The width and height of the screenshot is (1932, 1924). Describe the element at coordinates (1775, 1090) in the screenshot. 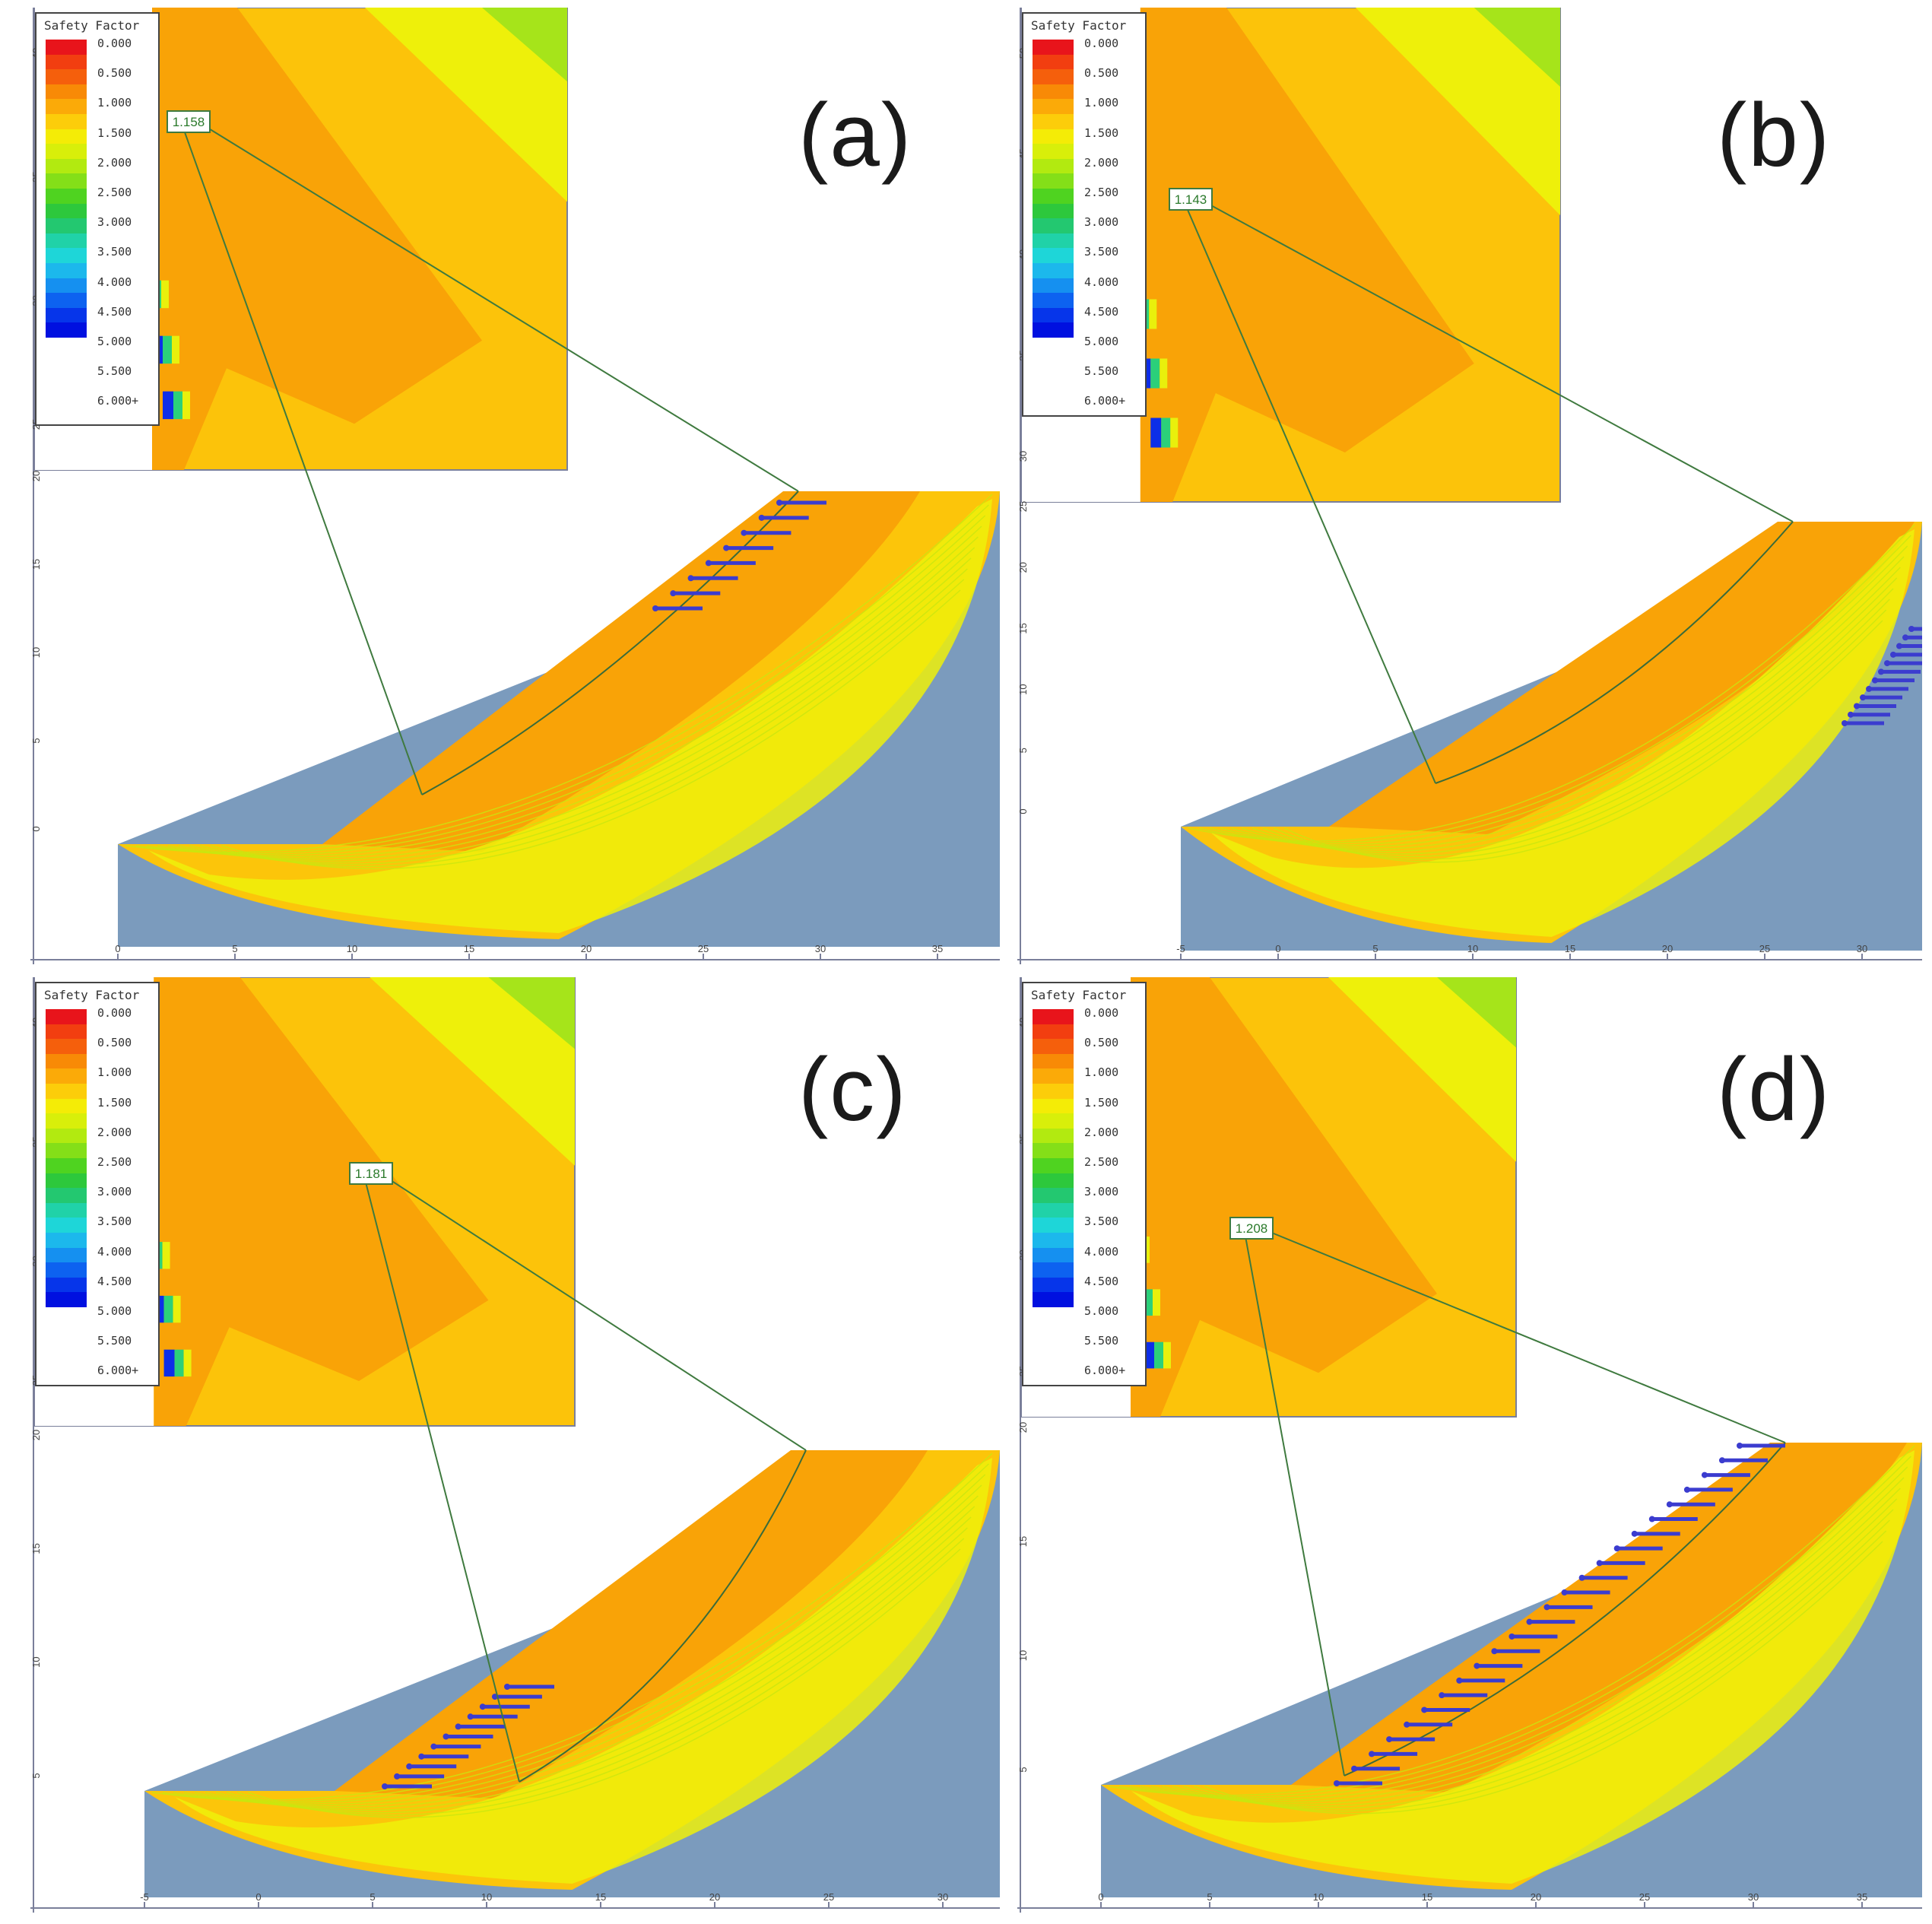

I see `panel-label: (d)` at that location.